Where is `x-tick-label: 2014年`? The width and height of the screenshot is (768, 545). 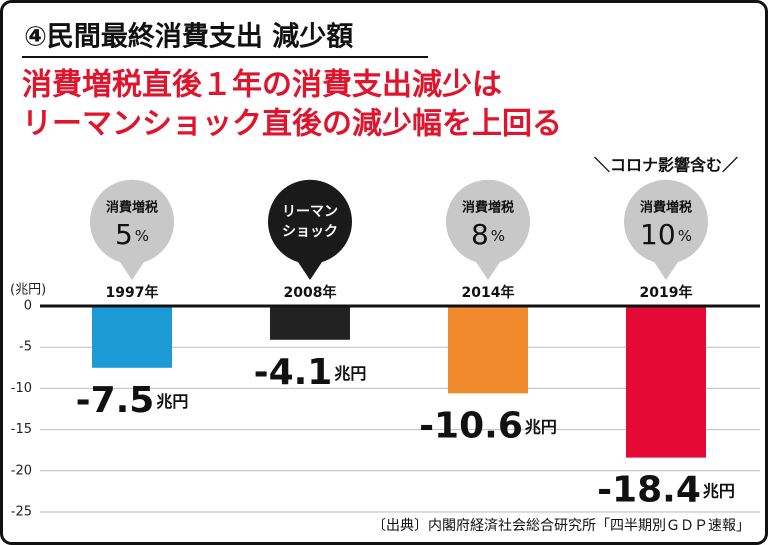 x-tick-label: 2014年 is located at coordinates (488, 292).